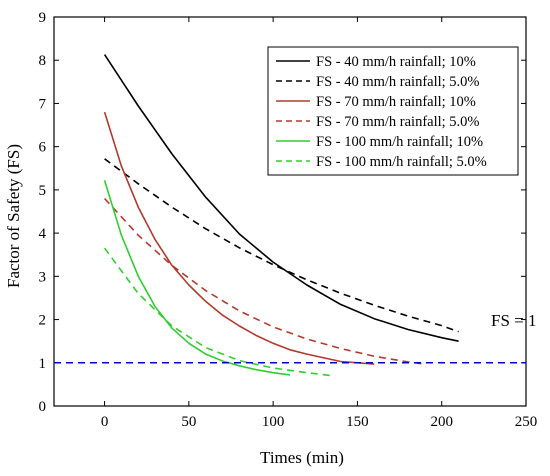 The height and width of the screenshot is (476, 550). Describe the element at coordinates (273, 422) in the screenshot. I see `x-tick-label: 100` at that location.